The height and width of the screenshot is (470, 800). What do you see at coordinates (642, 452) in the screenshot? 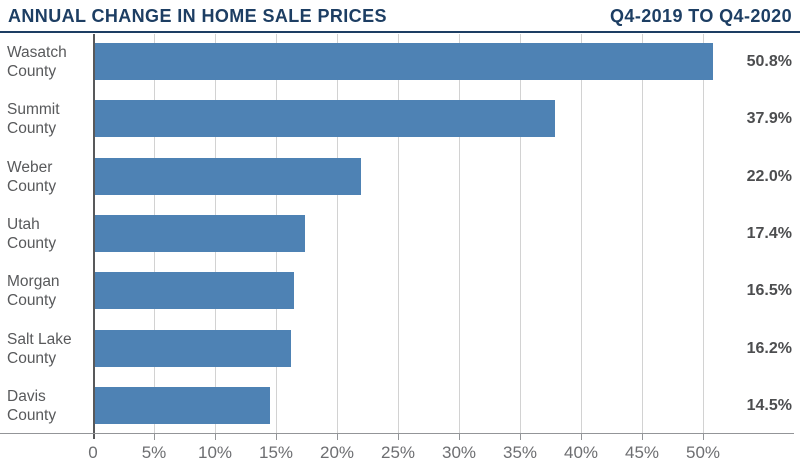
I see `x-tick-label: 45%` at bounding box center [642, 452].